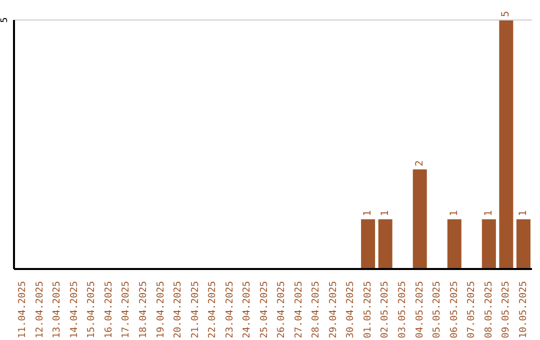 This screenshot has width=540, height=340. What do you see at coordinates (420, 309) in the screenshot?
I see `x-tick-label: 04.05.2025` at bounding box center [420, 309].